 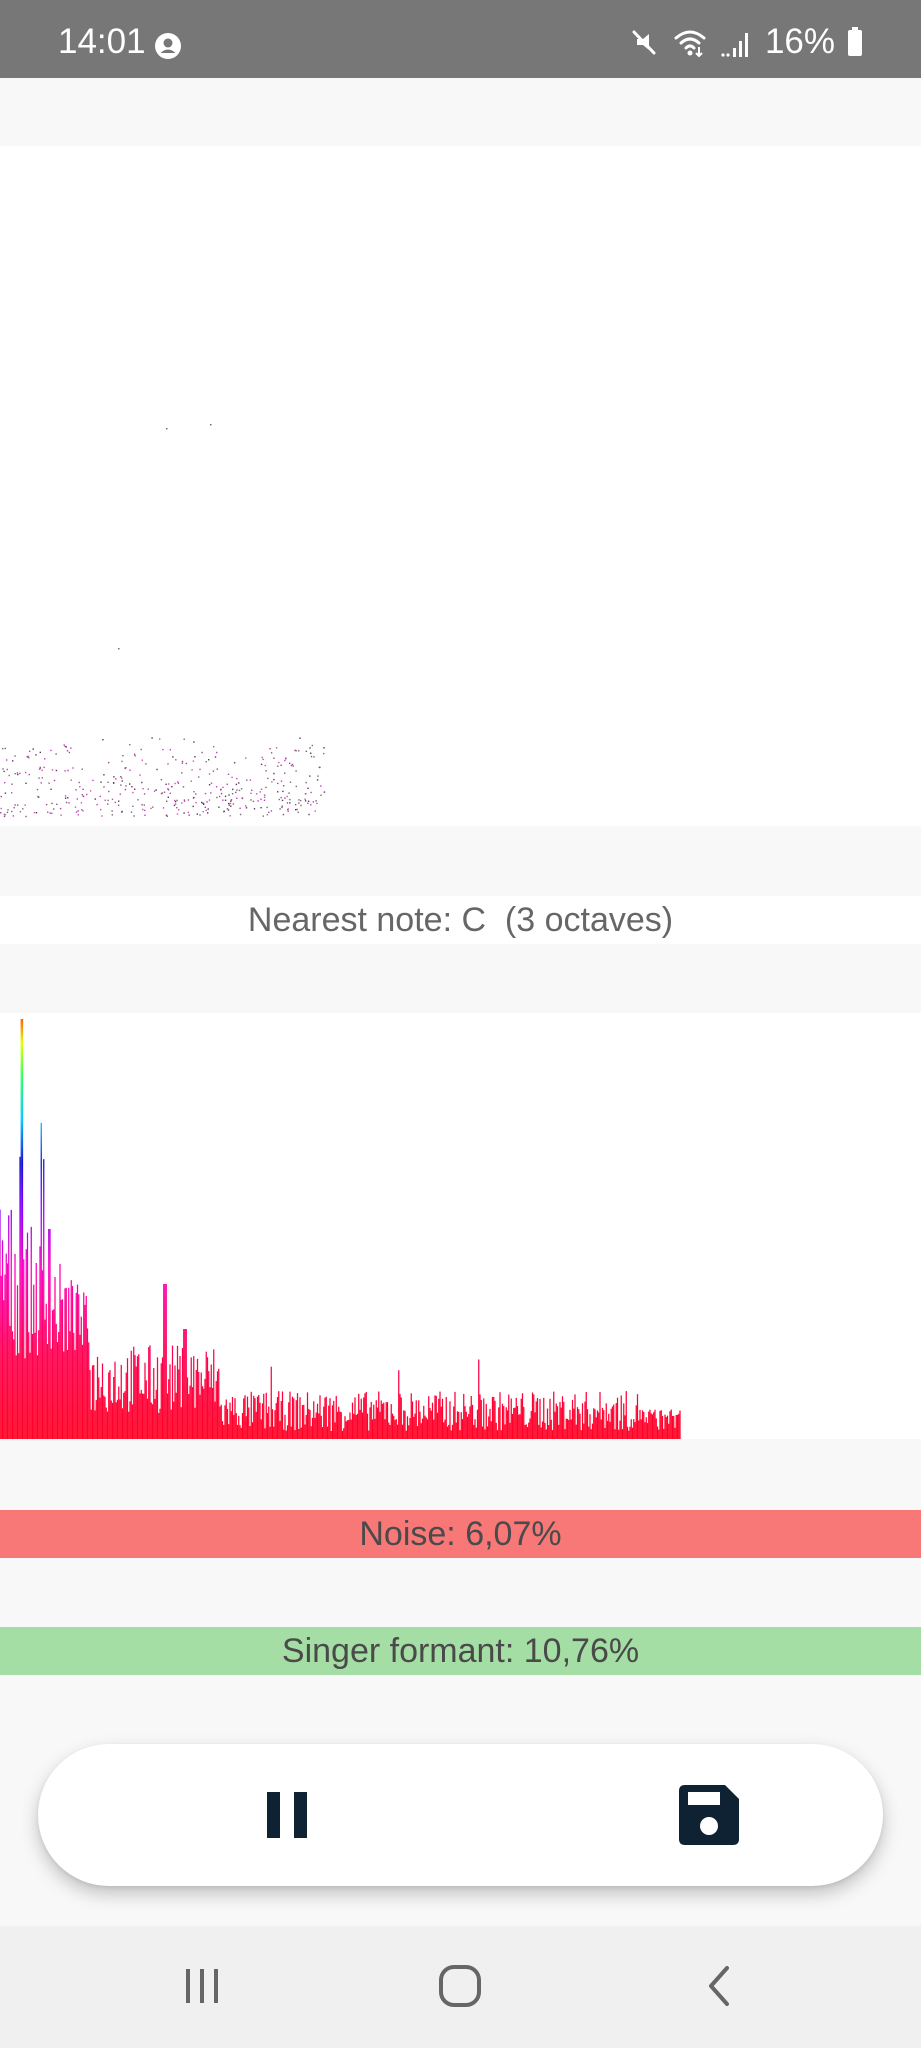 I want to click on user-icon, so click(x=168, y=46).